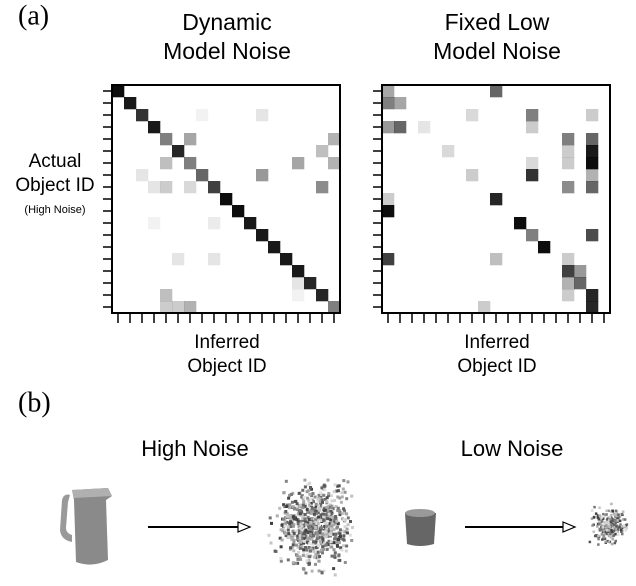 The height and width of the screenshot is (586, 636). I want to click on chart-title: Fixed Low, so click(497, 22).